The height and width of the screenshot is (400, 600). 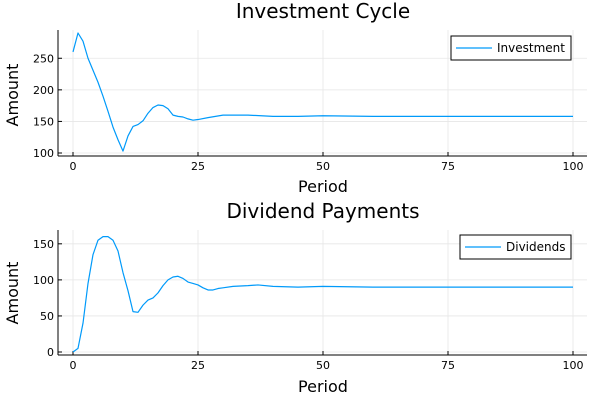 What do you see at coordinates (73, 365) in the screenshot?
I see `x-tick-label-dividends: 0` at bounding box center [73, 365].